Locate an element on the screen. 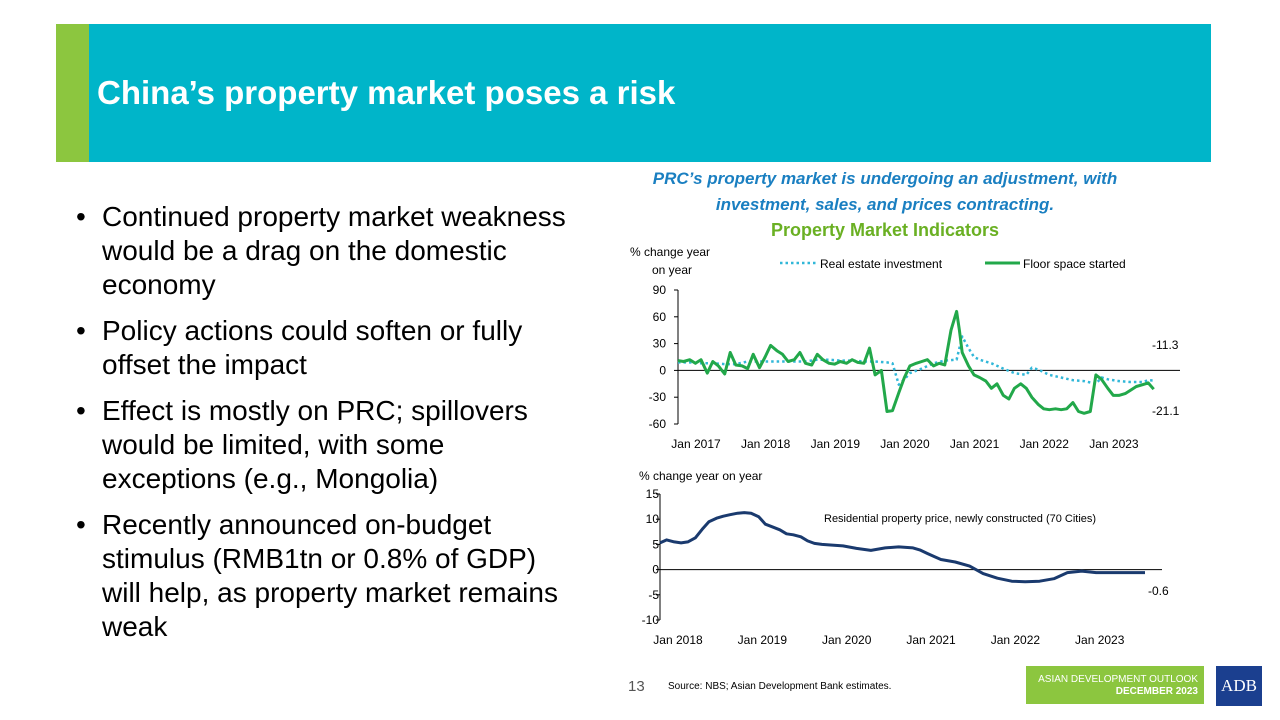 The image size is (1280, 720). y-axis-title: on year is located at coordinates (672, 270).